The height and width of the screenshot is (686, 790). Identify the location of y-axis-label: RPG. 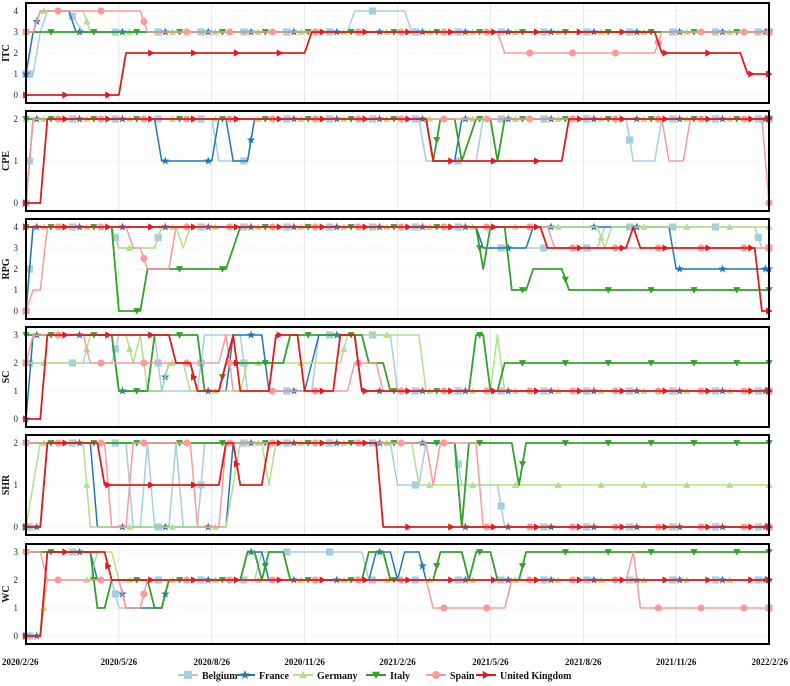
(6, 268).